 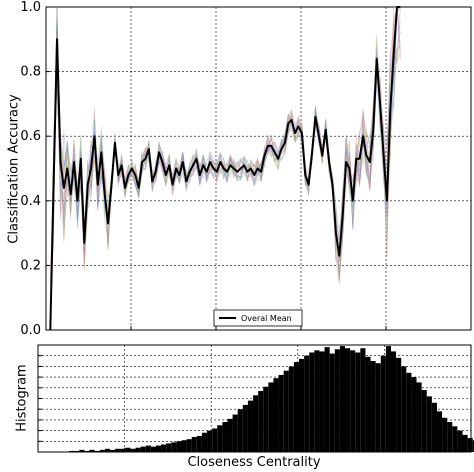 What do you see at coordinates (30, 7) in the screenshot?
I see `accuracy-y-tick-label: 1.0` at bounding box center [30, 7].